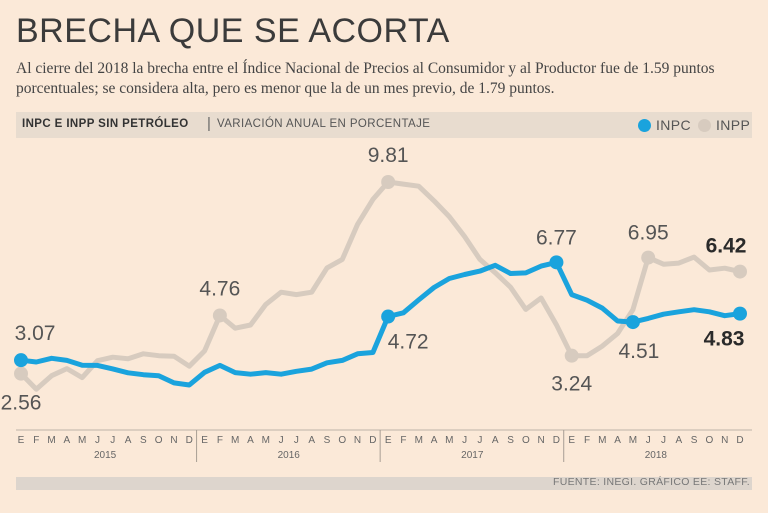 The image size is (768, 513). Describe the element at coordinates (388, 155) in the screenshot. I see `data-label-inpp: 9.81` at that location.